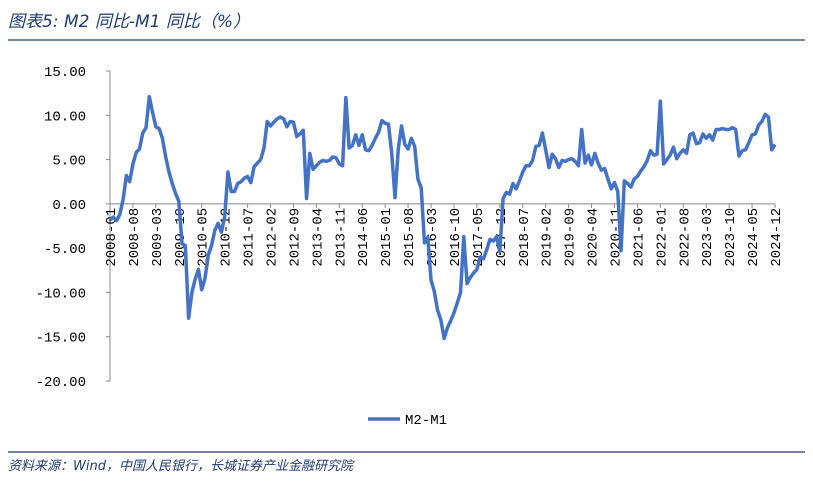 The width and height of the screenshot is (813, 497). What do you see at coordinates (318, 237) in the screenshot?
I see `x-tick-label: 2013-04` at bounding box center [318, 237].